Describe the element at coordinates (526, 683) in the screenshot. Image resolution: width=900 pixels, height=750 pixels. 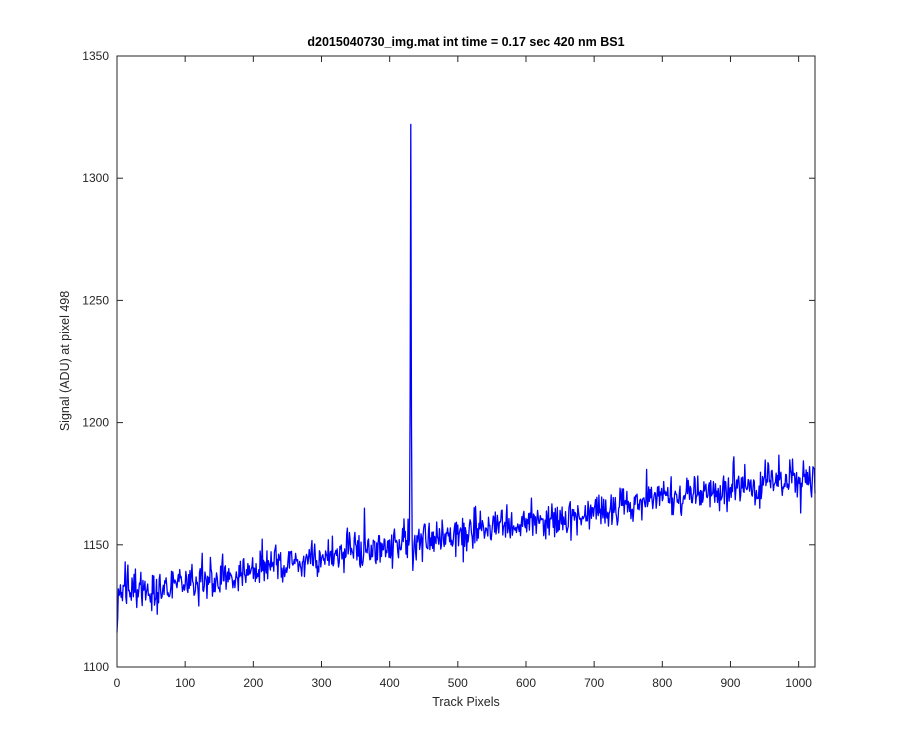
I see `x-tick-label: 600` at that location.